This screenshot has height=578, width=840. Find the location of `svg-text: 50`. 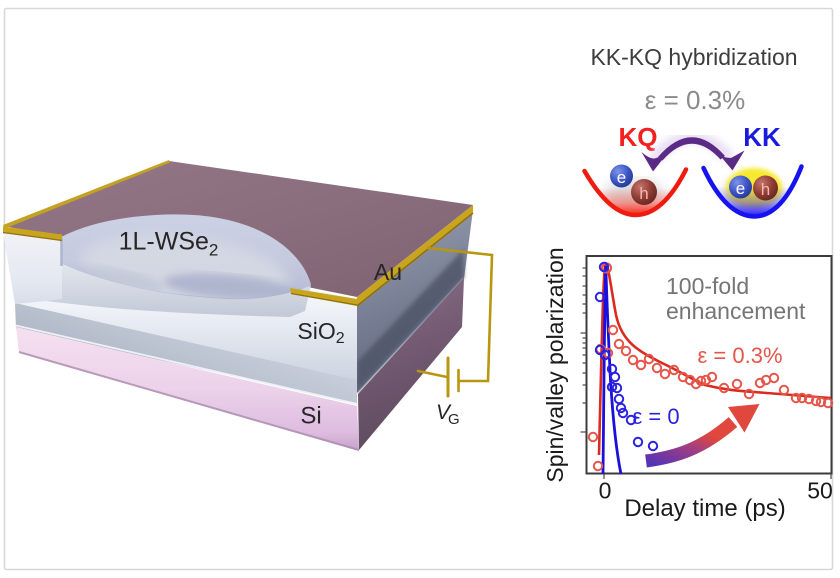

svg-text: 50 is located at coordinates (820, 491).